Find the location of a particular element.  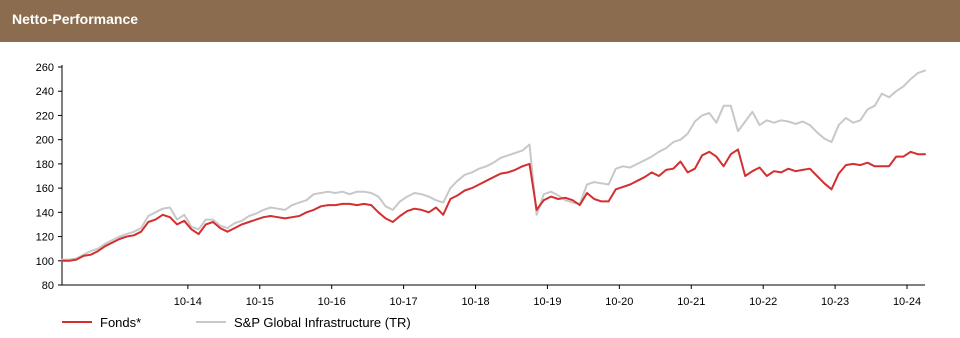

chart-header: Netto-Performance is located at coordinates (480, 21).